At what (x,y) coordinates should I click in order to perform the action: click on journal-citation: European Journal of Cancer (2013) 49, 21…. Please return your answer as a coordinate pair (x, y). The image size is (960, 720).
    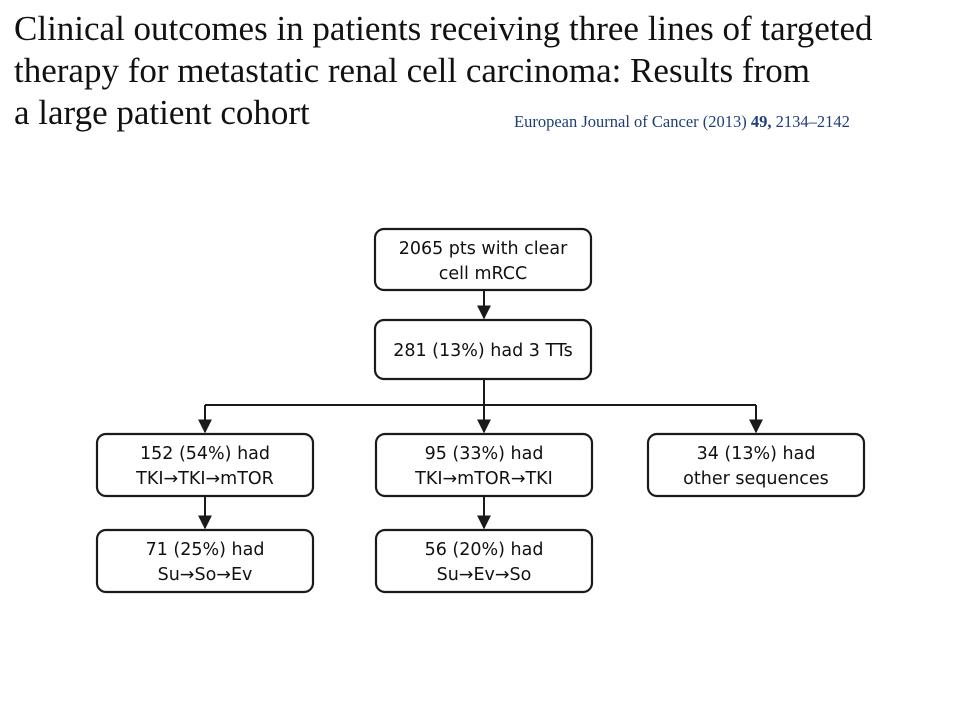
    Looking at the image, I should click on (682, 122).